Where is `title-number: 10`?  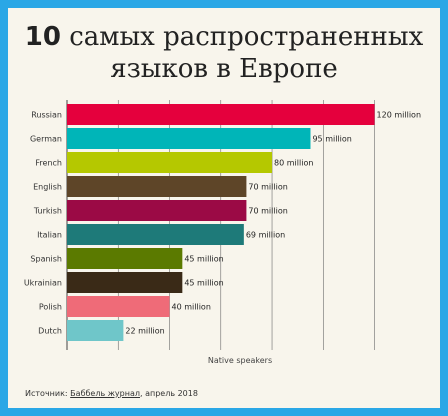 title-number: 10 is located at coordinates (42, 37).